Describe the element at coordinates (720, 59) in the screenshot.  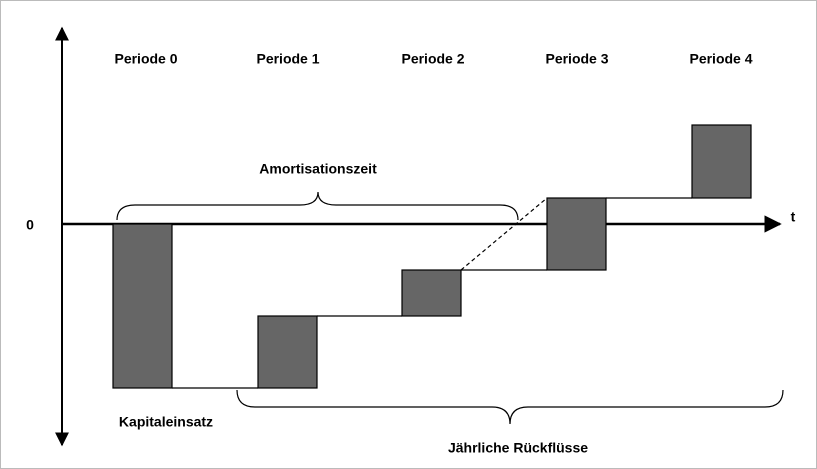
I see `period-label: Periode 4` at that location.